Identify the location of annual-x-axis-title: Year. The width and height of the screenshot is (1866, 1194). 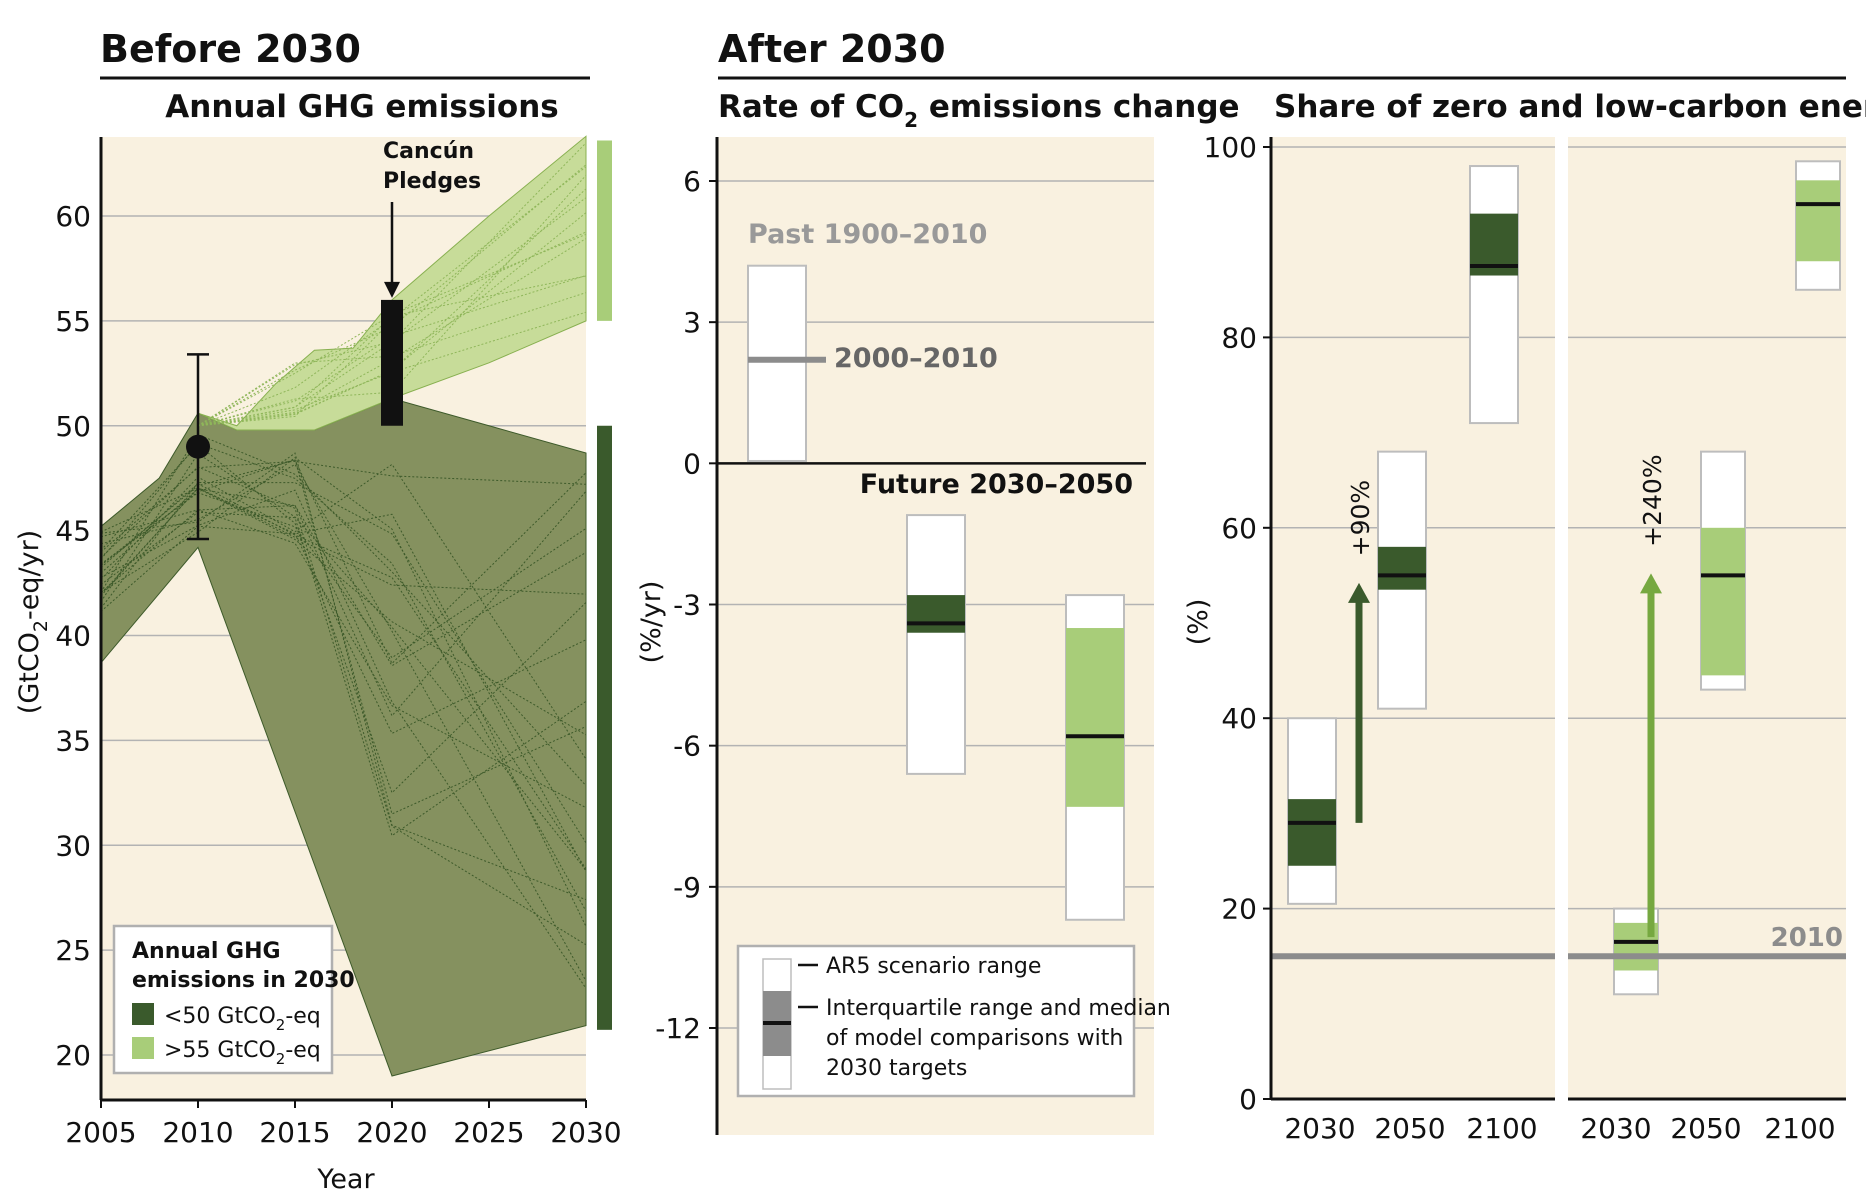
(345, 1179).